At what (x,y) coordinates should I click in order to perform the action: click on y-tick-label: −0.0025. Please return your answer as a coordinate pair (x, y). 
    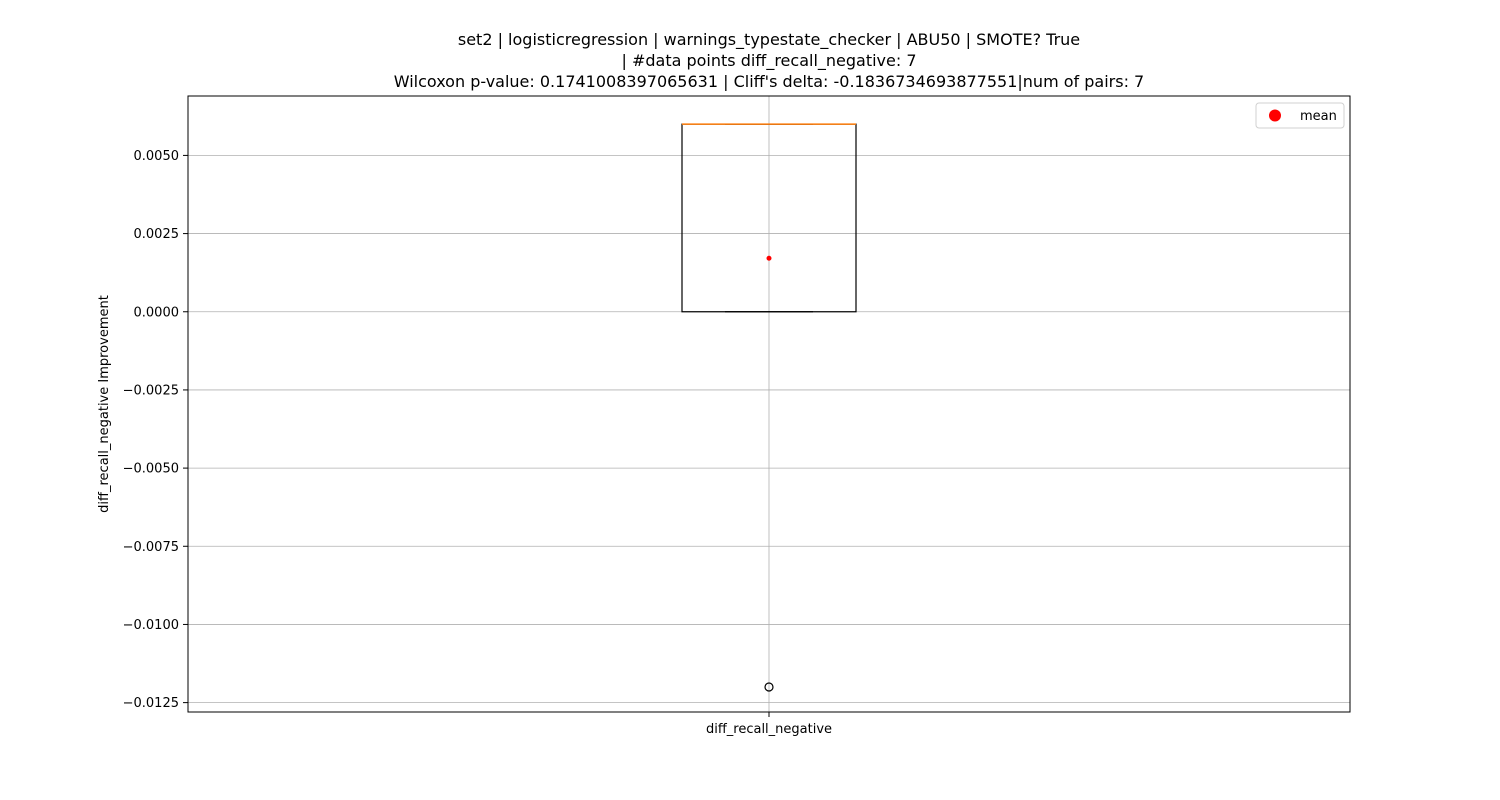
    Looking at the image, I should click on (151, 390).